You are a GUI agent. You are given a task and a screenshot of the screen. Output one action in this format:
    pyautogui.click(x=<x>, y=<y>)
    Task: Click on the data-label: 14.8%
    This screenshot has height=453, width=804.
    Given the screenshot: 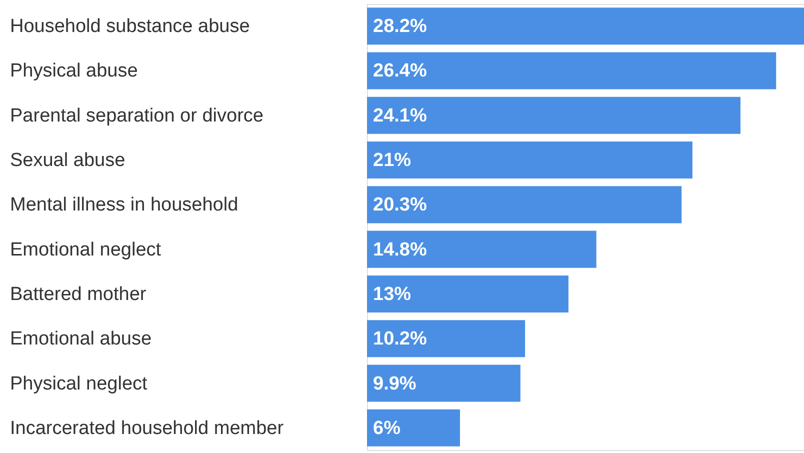 What is the action you would take?
    pyautogui.click(x=400, y=249)
    